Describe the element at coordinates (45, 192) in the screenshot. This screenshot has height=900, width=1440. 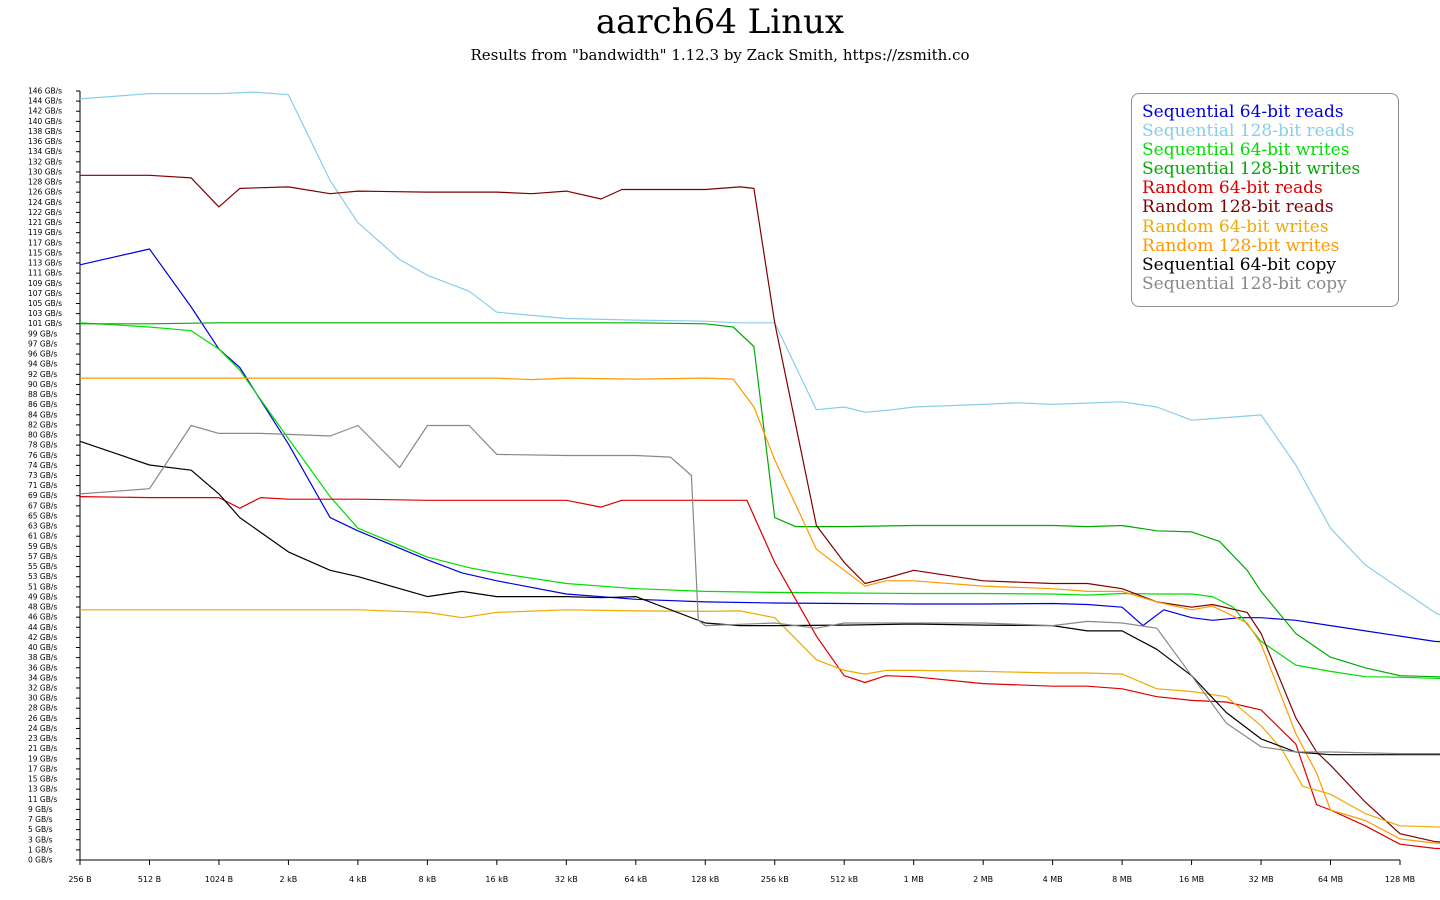
I see `y-tick-label: 126 GB/s` at that location.